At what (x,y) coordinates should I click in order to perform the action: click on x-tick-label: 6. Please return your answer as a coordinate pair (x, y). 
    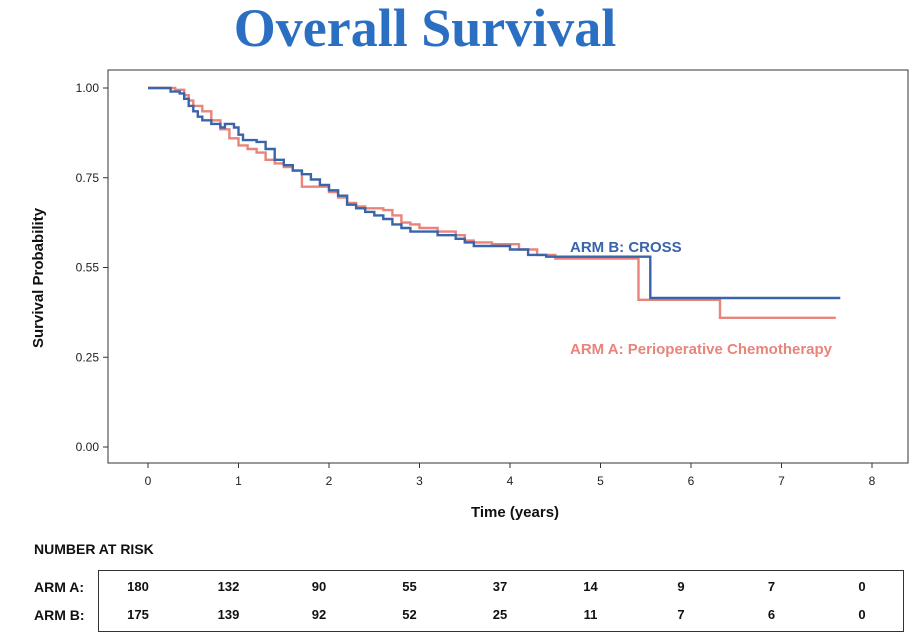
    Looking at the image, I should click on (691, 481).